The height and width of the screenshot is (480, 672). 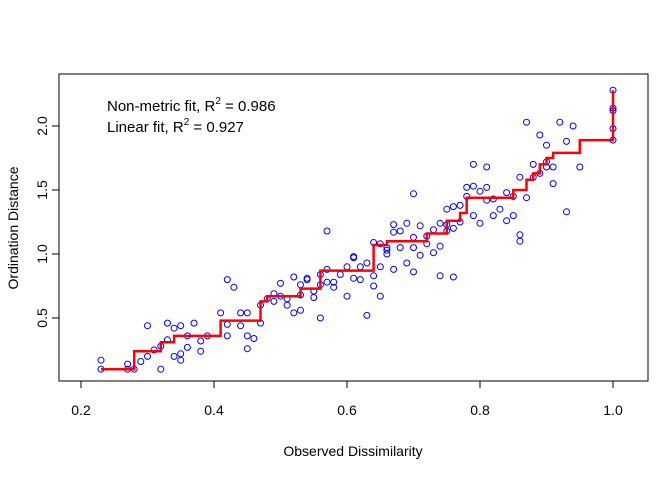 I want to click on annotation-linear-sup: 2, so click(x=187, y=122).